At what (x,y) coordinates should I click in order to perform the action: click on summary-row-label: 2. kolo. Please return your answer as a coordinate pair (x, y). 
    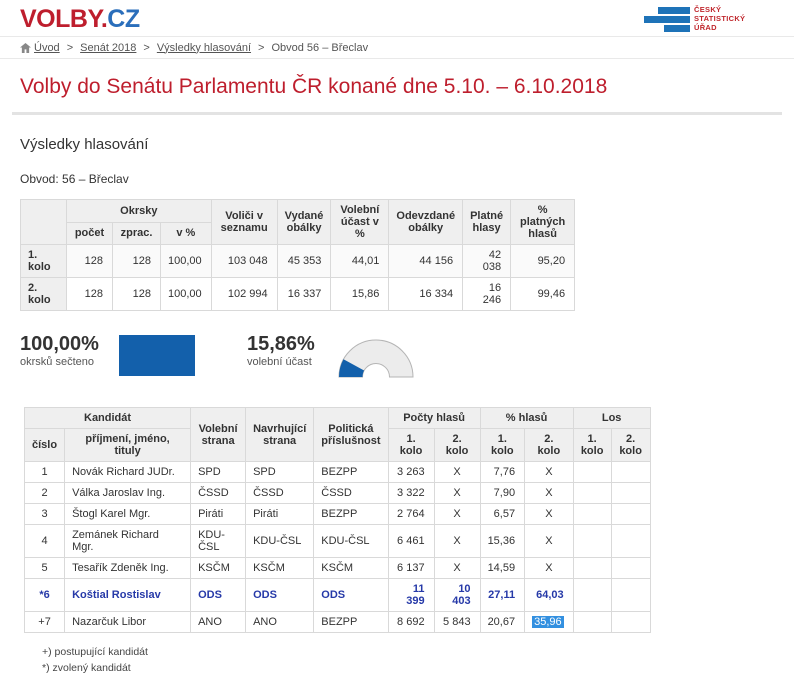
    Looking at the image, I should click on (43, 294).